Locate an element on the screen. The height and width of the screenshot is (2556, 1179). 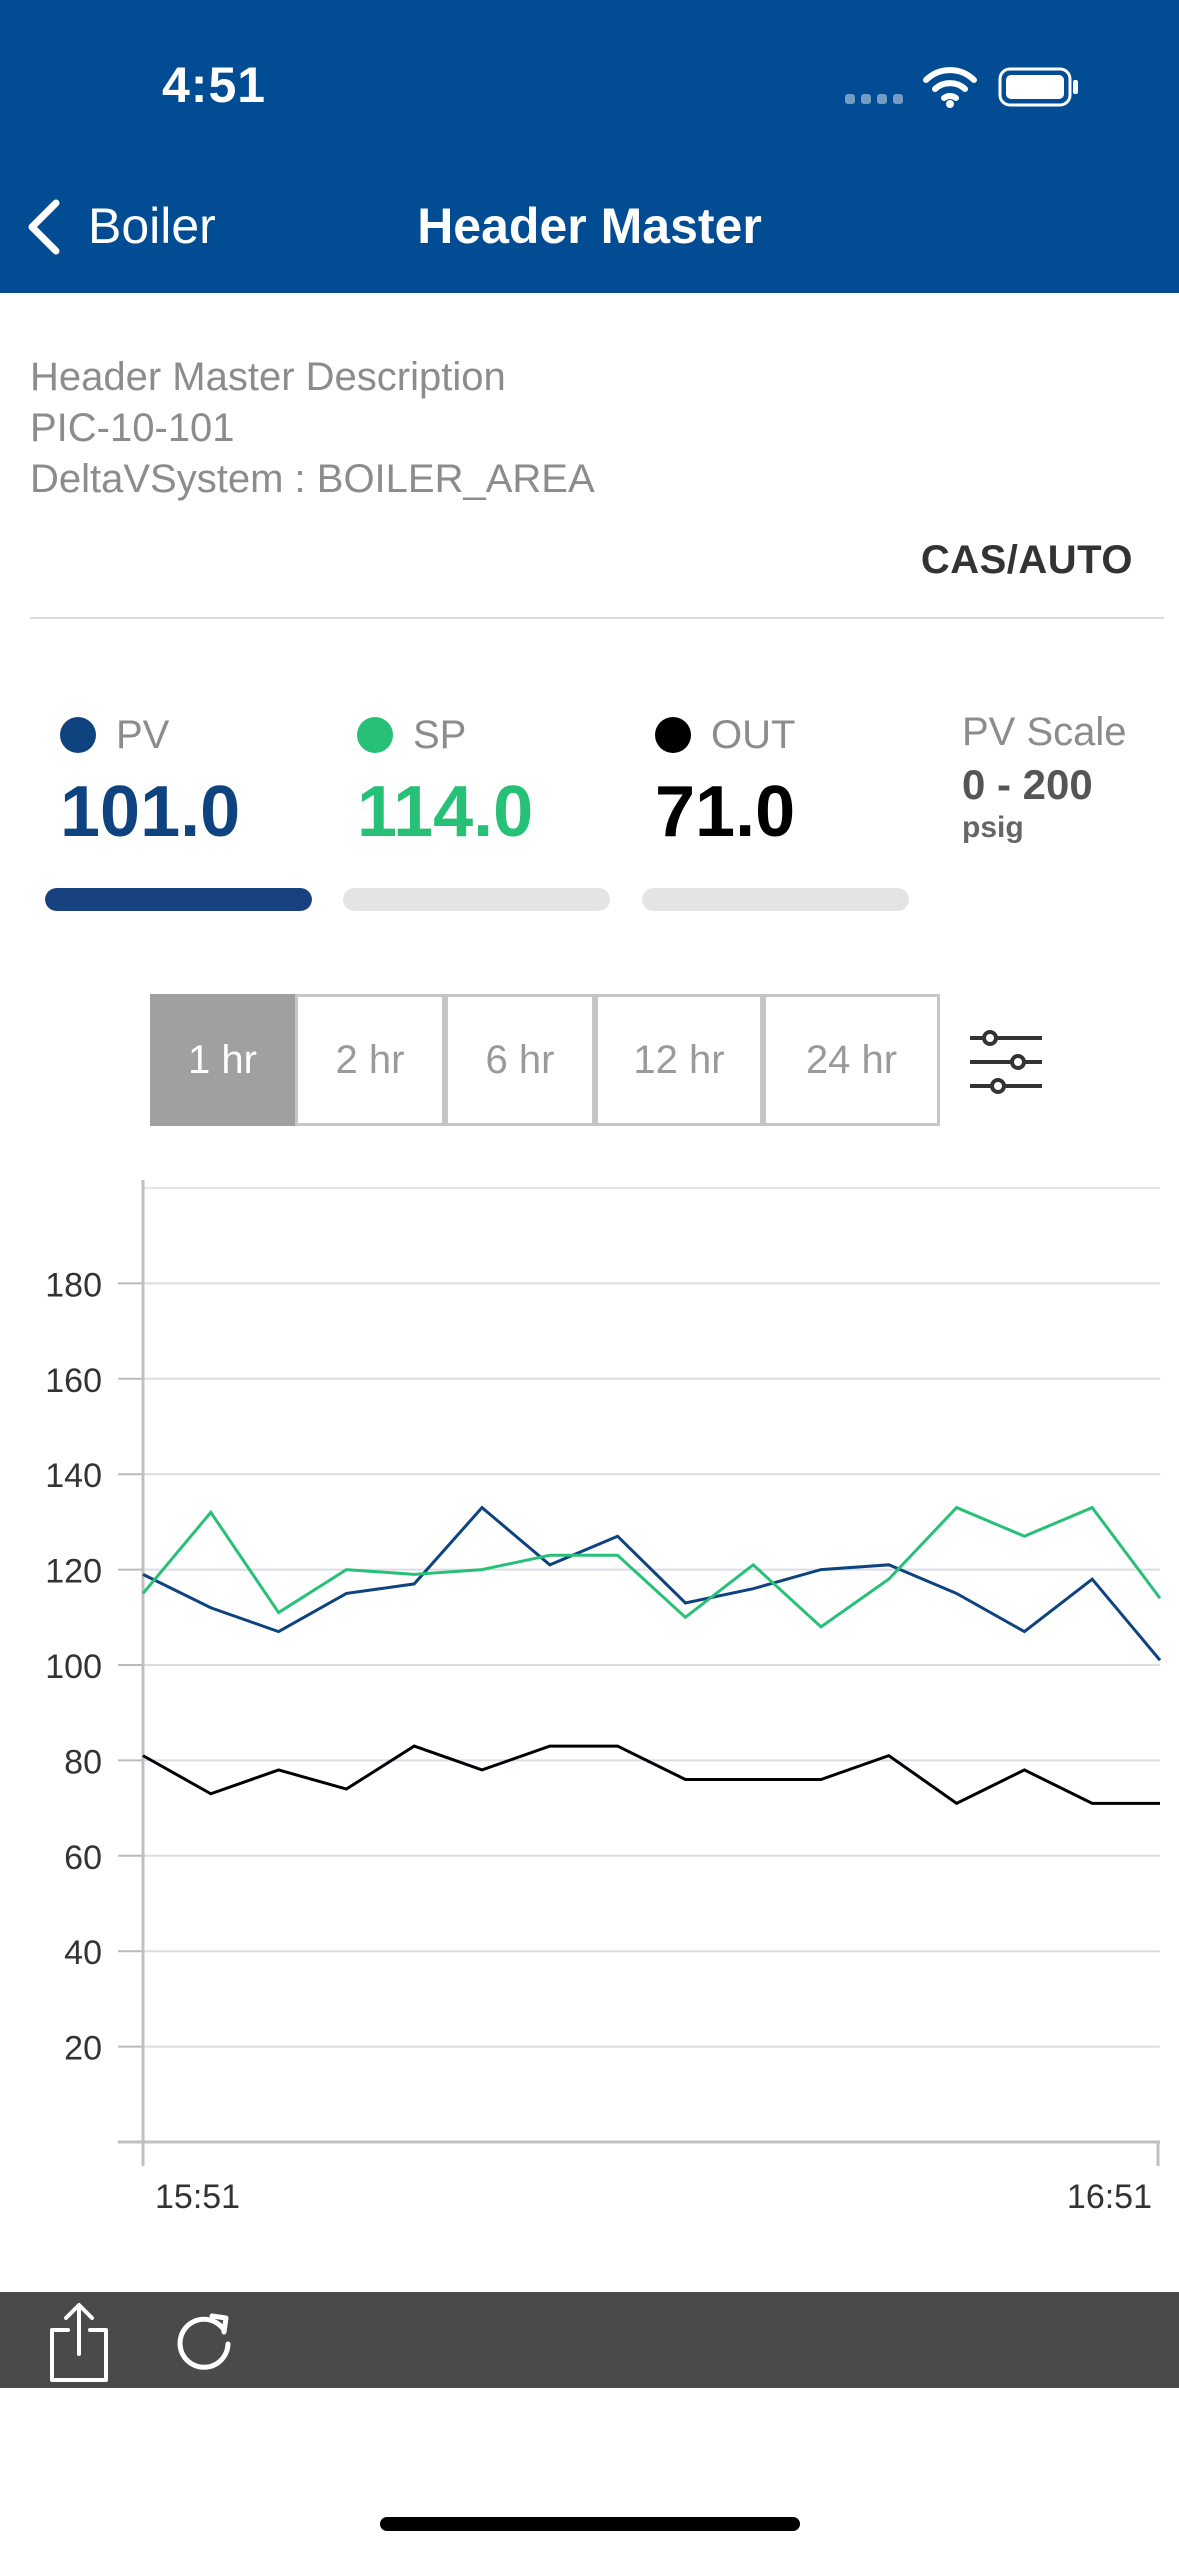
out-value: 71.0 is located at coordinates (725, 812).